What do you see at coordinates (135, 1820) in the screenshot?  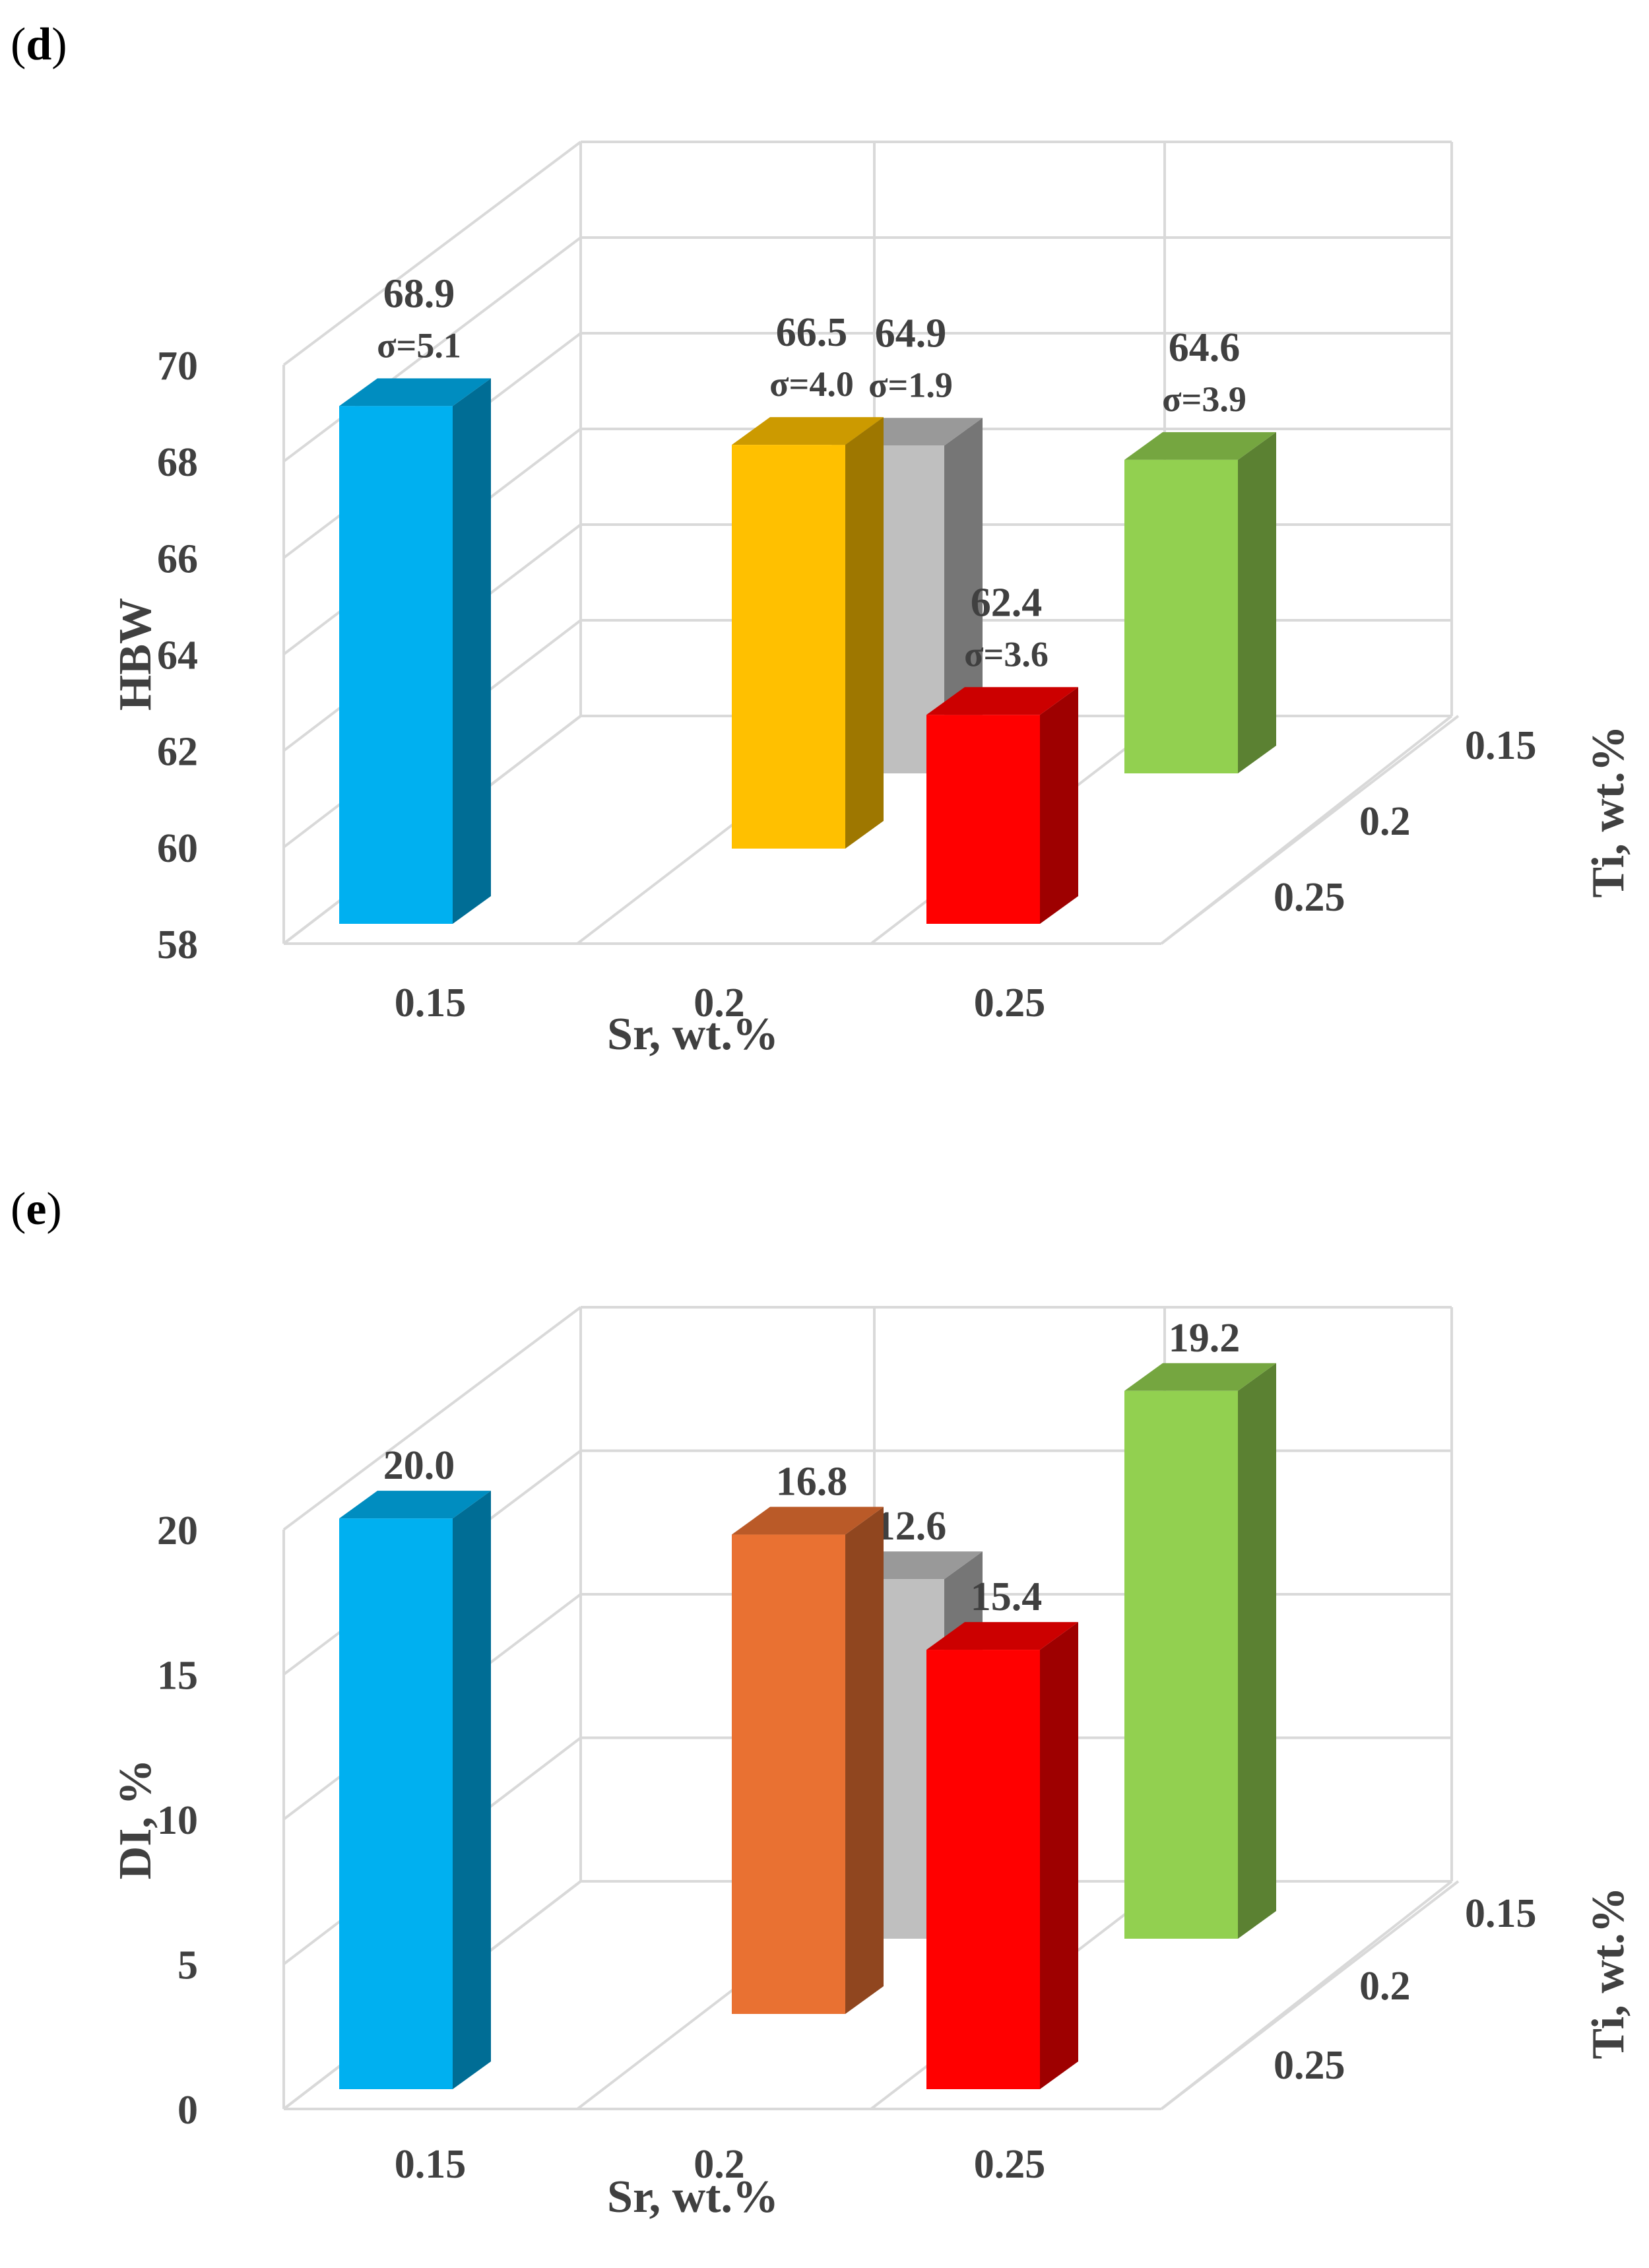 I see `y-axis-title: DI, %` at bounding box center [135, 1820].